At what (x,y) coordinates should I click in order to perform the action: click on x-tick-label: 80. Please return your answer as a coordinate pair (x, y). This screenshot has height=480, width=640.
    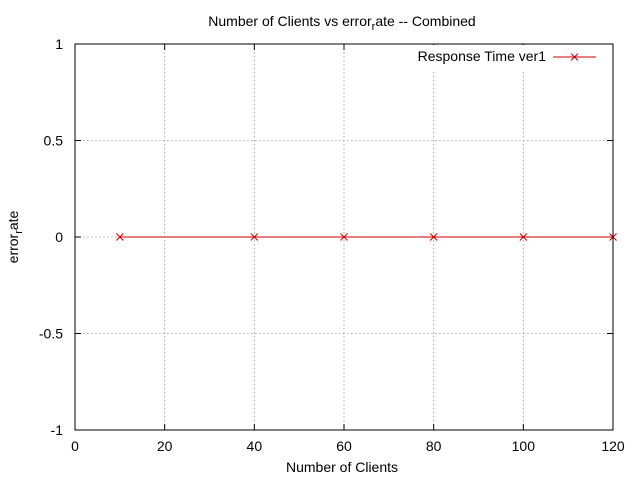
    Looking at the image, I should click on (434, 446).